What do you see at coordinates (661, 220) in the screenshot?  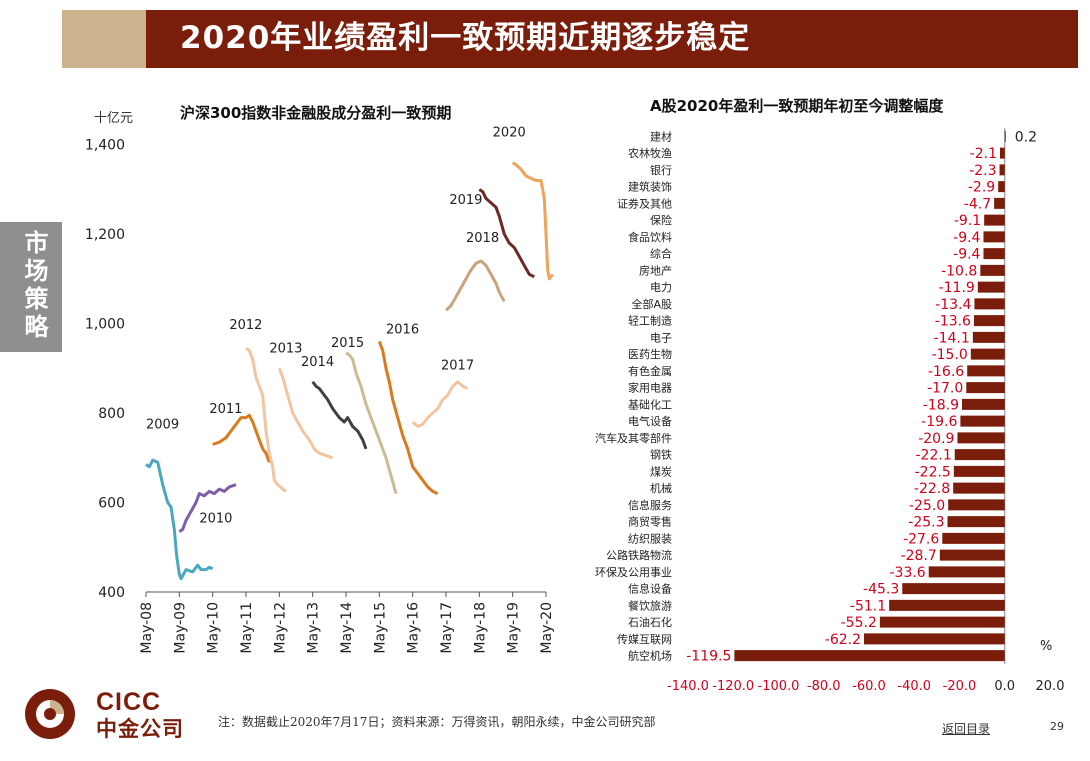 I see `bar-category-label: 保险` at bounding box center [661, 220].